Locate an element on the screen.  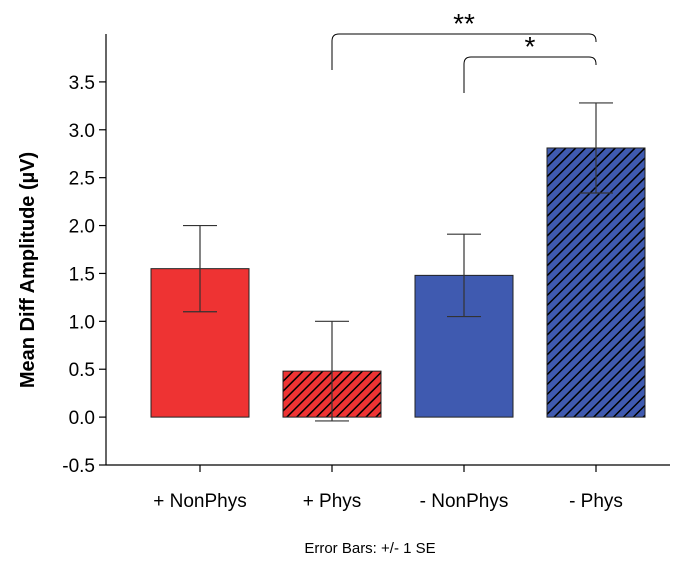
significance-label: * is located at coordinates (530, 46).